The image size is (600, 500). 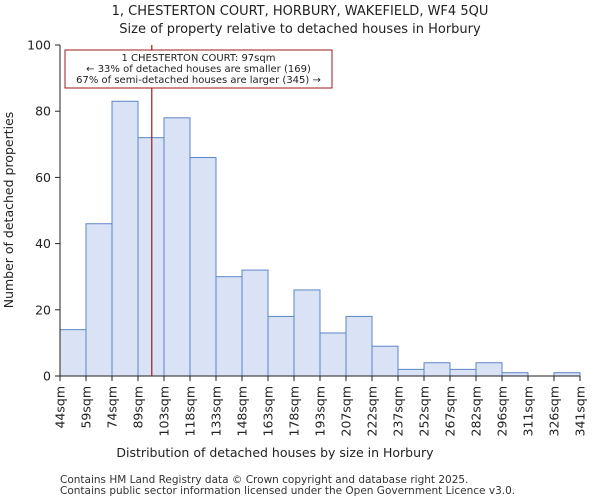 What do you see at coordinates (39, 45) in the screenshot?
I see `y-tick-label: 100` at bounding box center [39, 45].